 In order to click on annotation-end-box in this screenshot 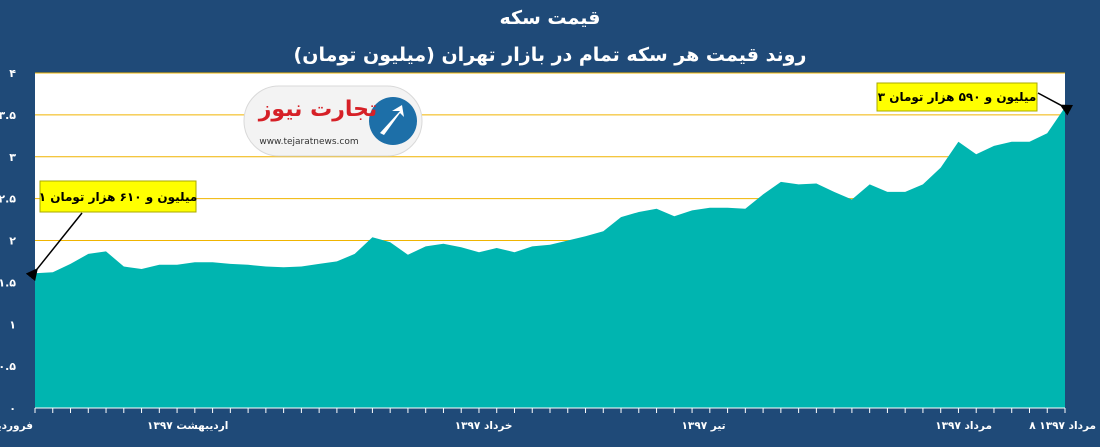, I will do `click(957, 97)`.